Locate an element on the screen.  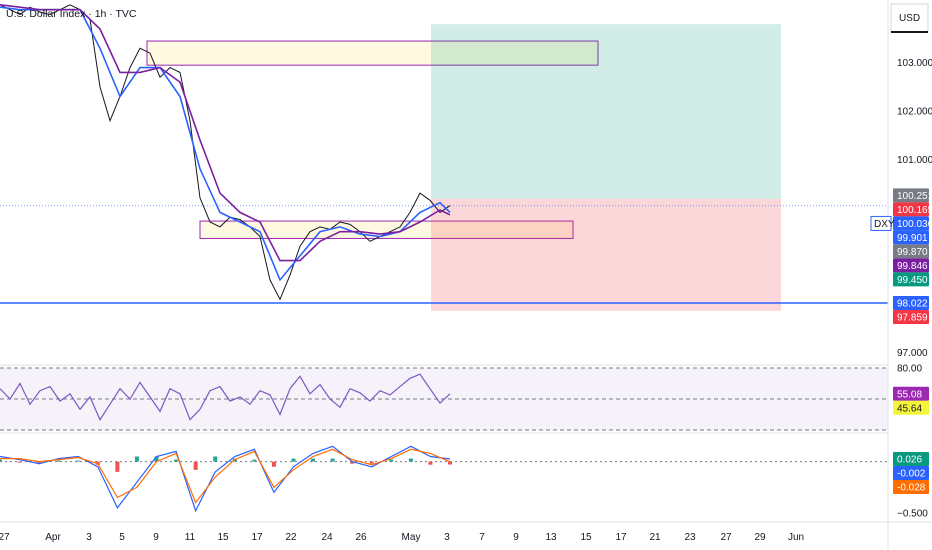
price-tick-label: 103.000 is located at coordinates (914, 63).